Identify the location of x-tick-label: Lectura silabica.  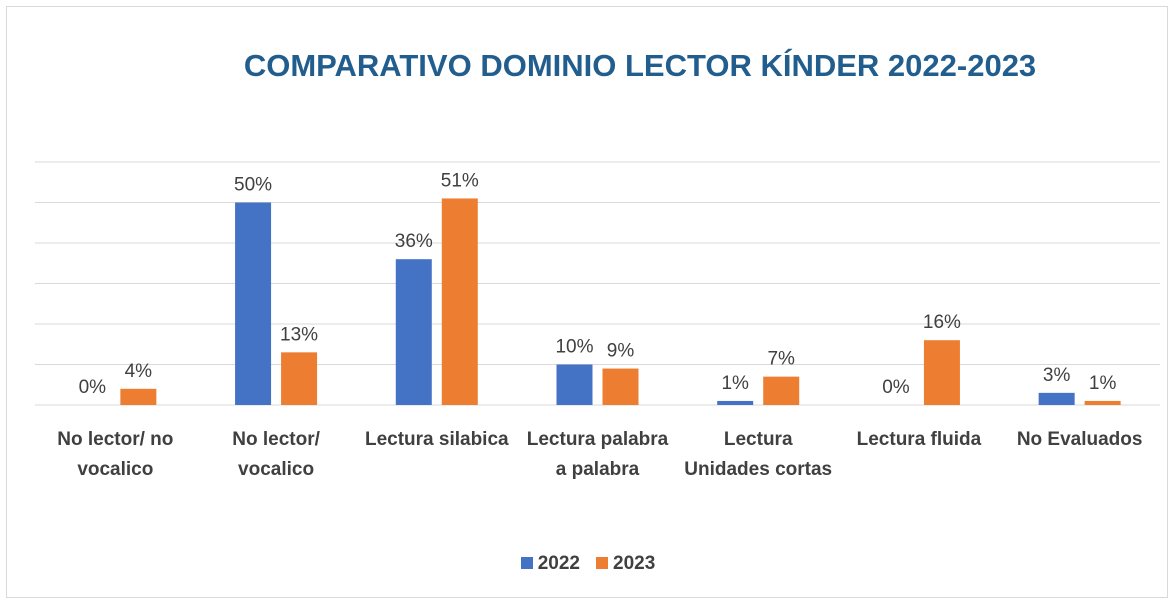
(436, 439).